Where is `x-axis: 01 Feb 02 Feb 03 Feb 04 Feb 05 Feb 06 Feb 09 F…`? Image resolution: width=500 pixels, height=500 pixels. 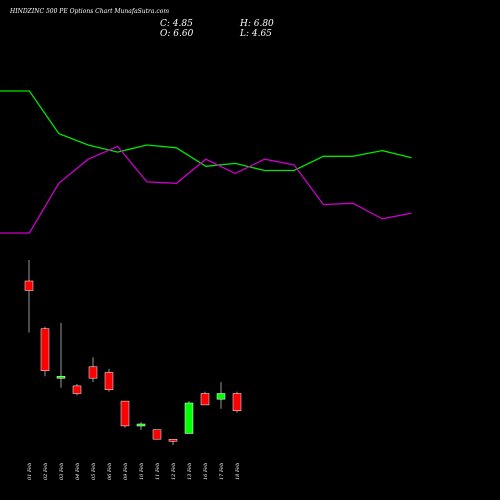 x-axis: 01 Feb 02 Feb 03 Feb 04 Feb 05 Feb 06 Feb 09 F… is located at coordinates (134, 471).